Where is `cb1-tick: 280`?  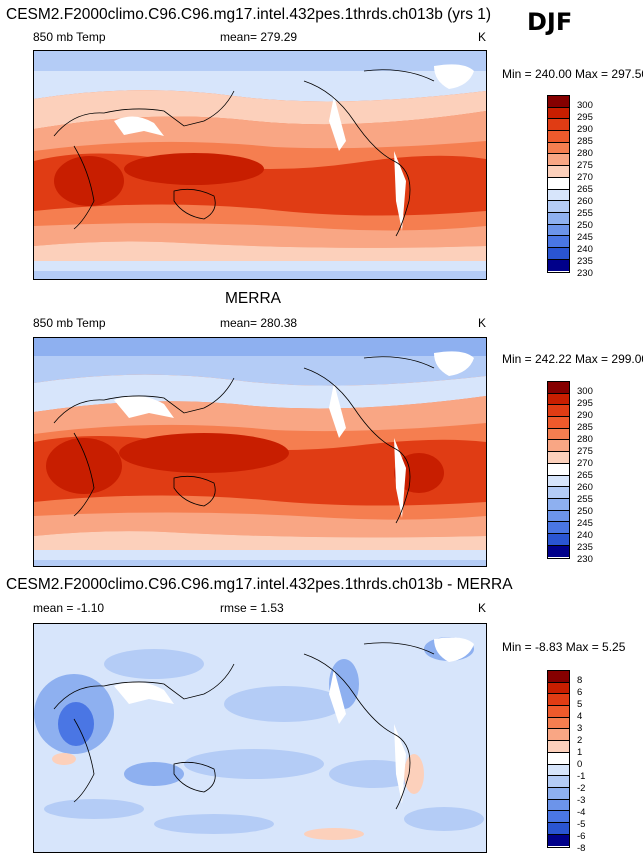
cb1-tick: 280 is located at coordinates (585, 153).